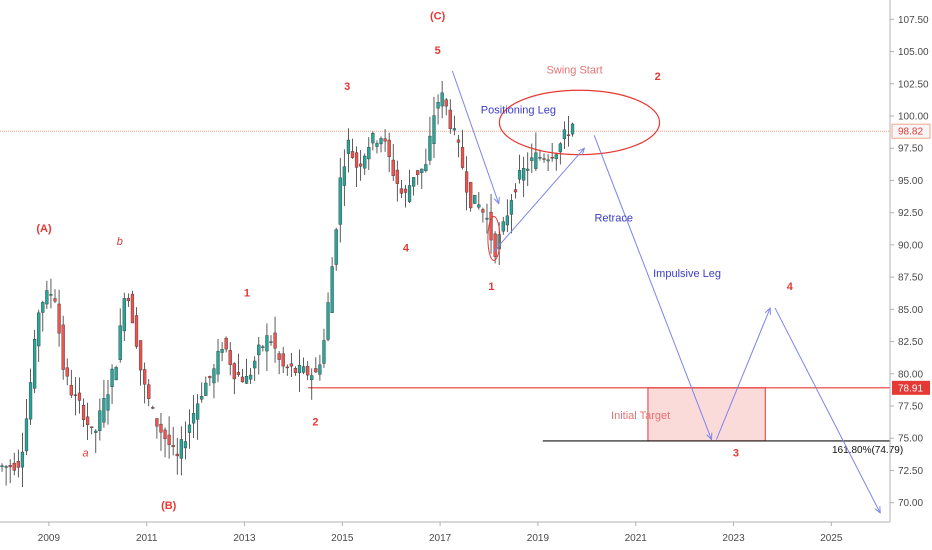  I want to click on fib-level-label: 161.80%(74.79), so click(867, 450).